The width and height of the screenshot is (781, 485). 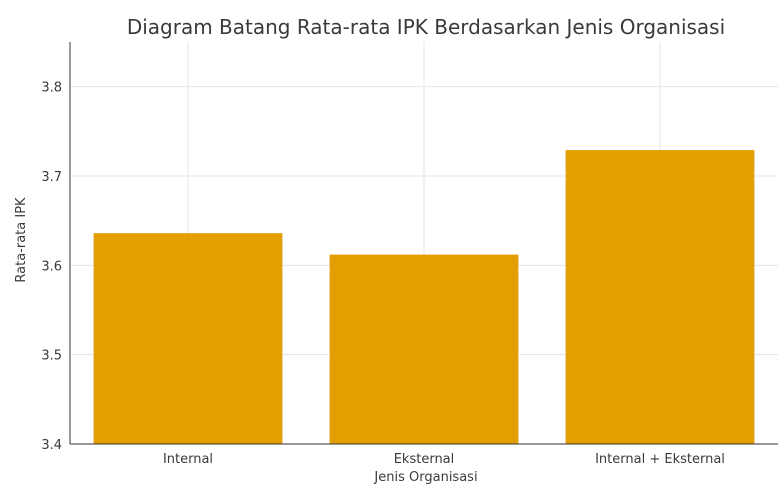 What do you see at coordinates (51, 177) in the screenshot?
I see `y-tick-label: 3.7` at bounding box center [51, 177].